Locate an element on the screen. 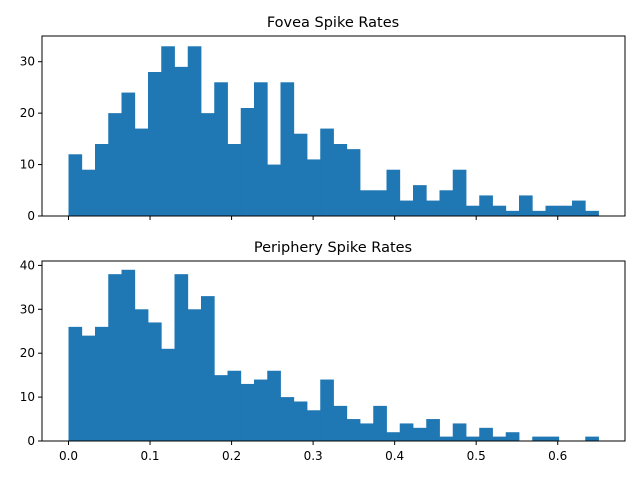 The image size is (640, 480). fovea-ytick-label: 10 is located at coordinates (27, 165).